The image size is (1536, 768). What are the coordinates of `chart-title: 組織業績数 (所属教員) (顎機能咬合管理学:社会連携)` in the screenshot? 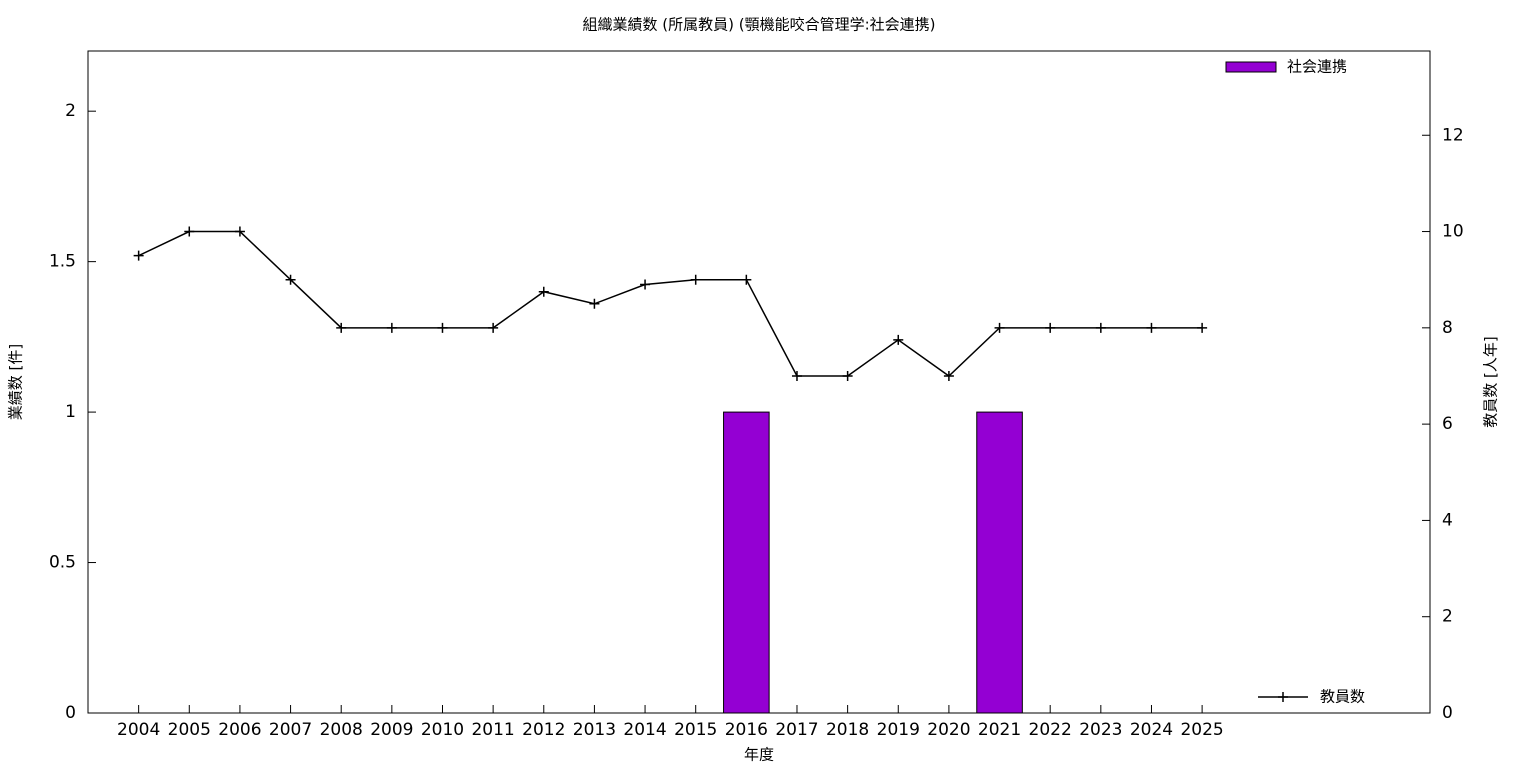 It's located at (758, 25).